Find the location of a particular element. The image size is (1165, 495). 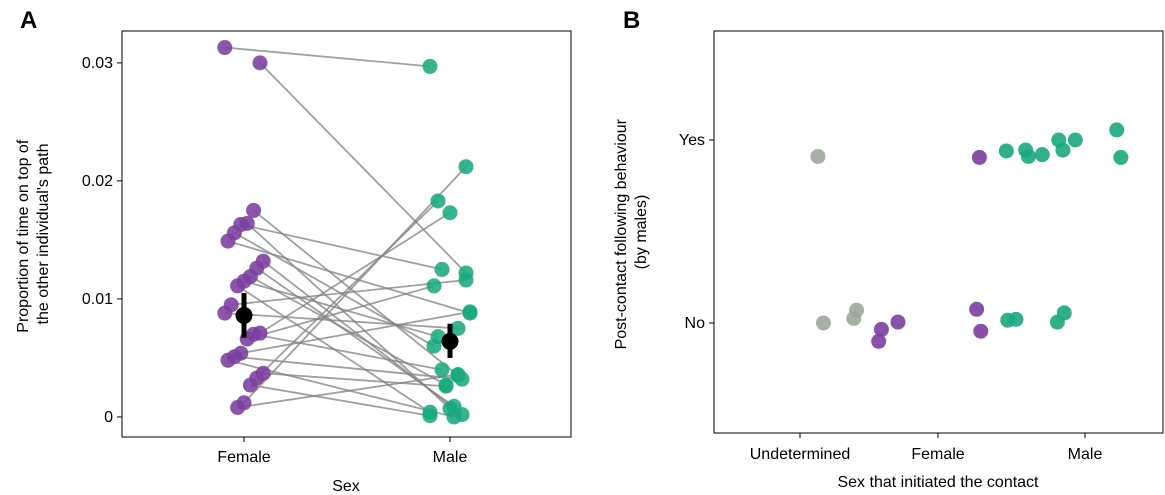

panel-b-y-tick-label: Yes is located at coordinates (692, 140).